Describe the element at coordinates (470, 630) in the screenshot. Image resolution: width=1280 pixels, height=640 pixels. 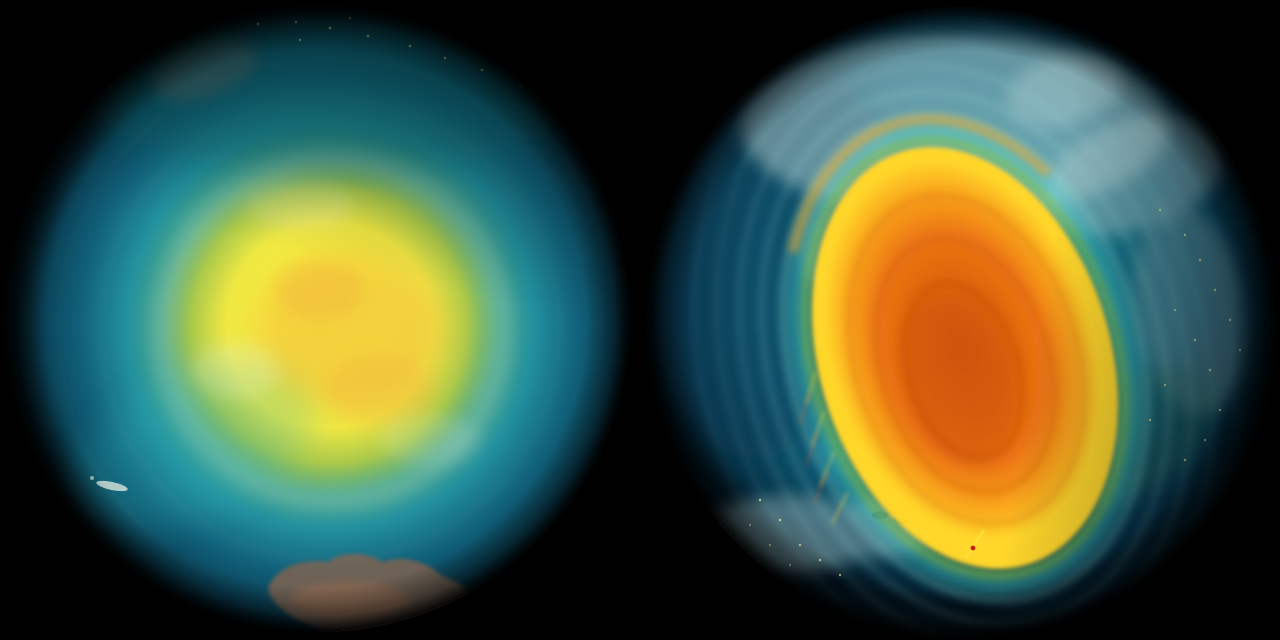
I see `tasmania-landmass` at that location.